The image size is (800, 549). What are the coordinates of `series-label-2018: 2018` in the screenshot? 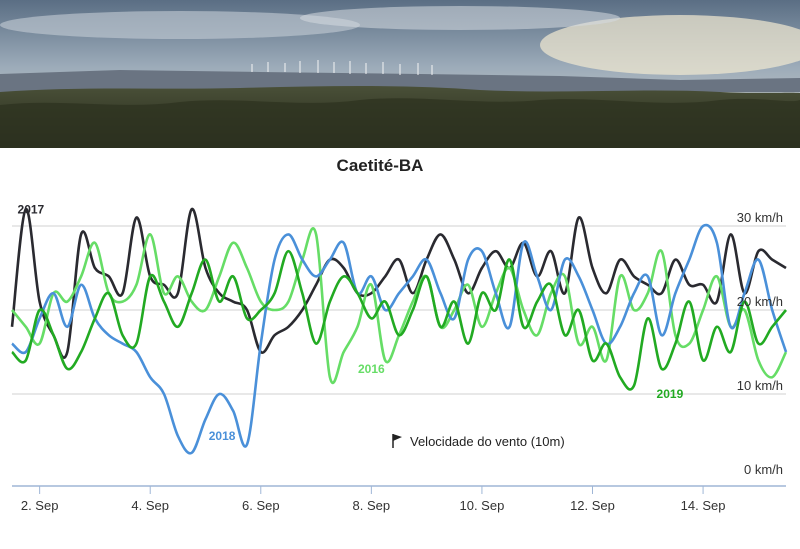 It's located at (222, 436).